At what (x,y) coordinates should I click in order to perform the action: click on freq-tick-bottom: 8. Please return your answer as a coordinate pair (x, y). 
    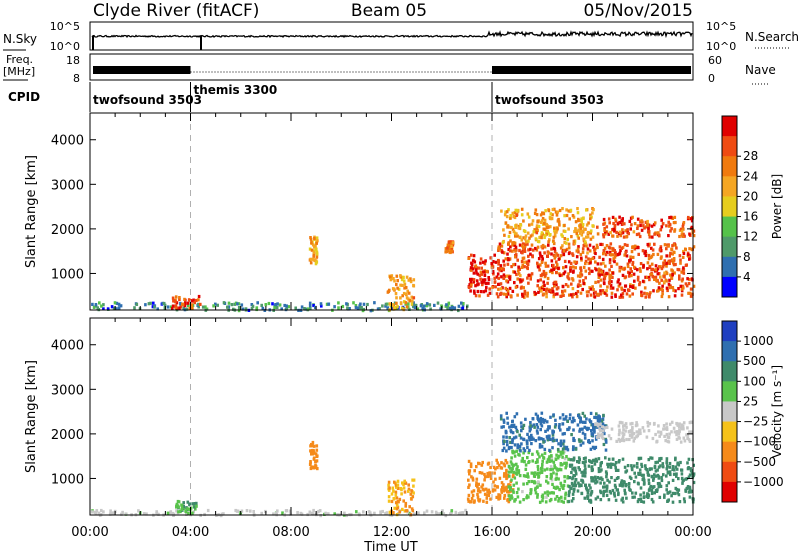
    Looking at the image, I should click on (76, 78).